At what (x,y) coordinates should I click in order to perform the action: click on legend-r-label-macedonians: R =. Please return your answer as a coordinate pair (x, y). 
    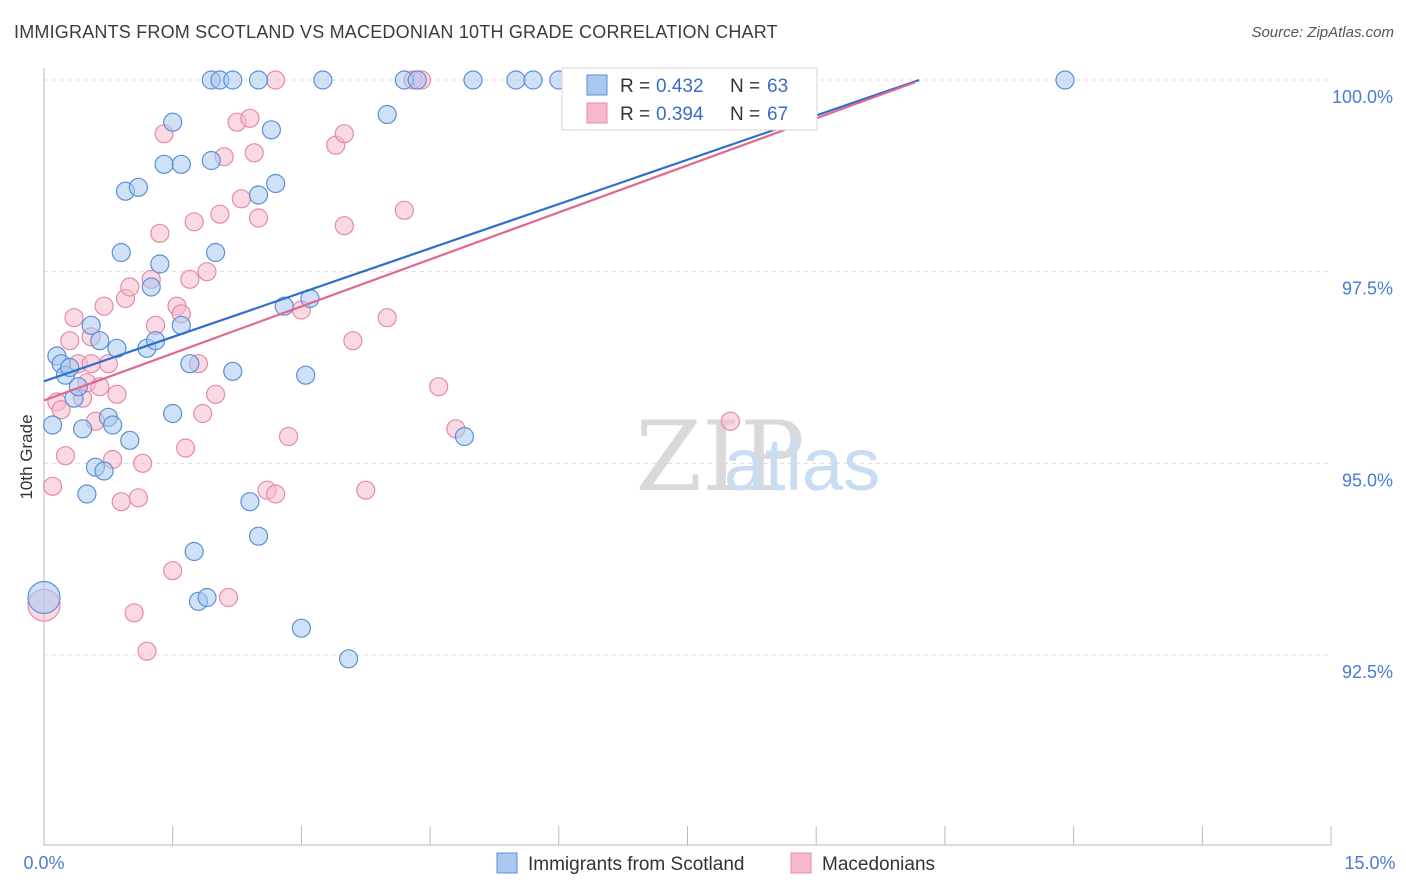
    Looking at the image, I should click on (635, 114).